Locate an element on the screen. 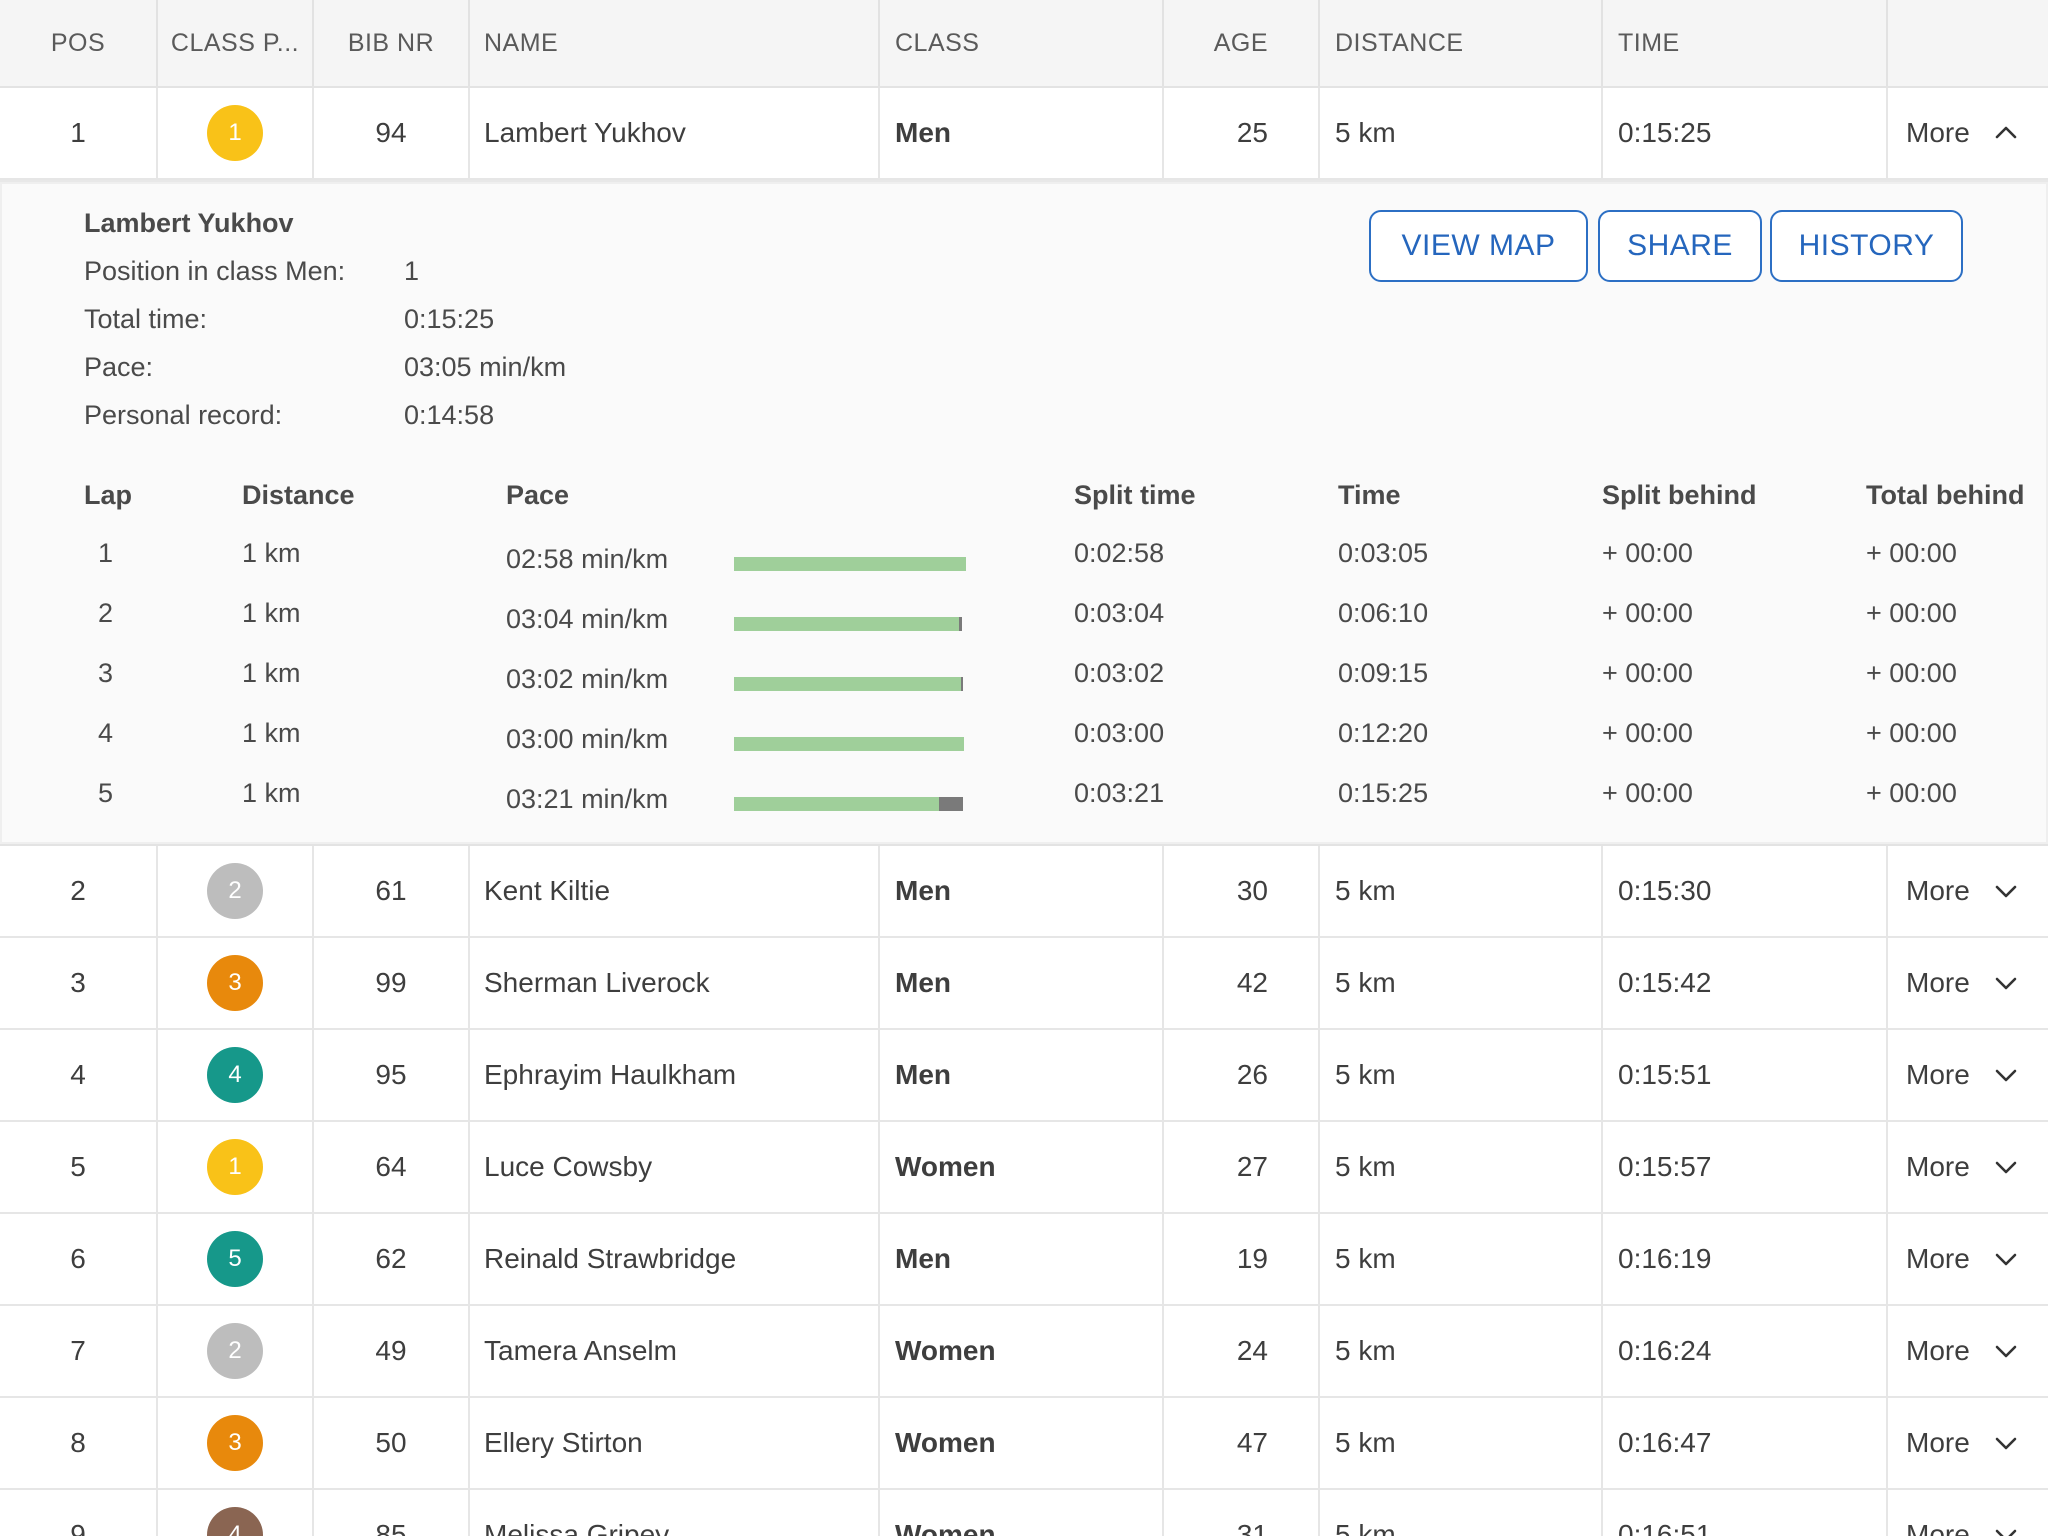  row-name: Sherman Liverock is located at coordinates (597, 982).